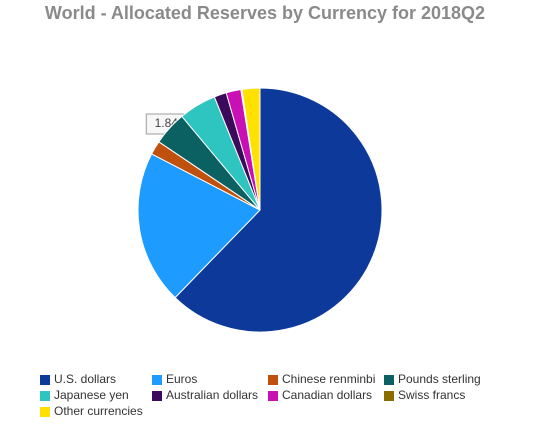 The image size is (537, 440). What do you see at coordinates (181, 379) in the screenshot?
I see `legend-label: Euros` at bounding box center [181, 379].